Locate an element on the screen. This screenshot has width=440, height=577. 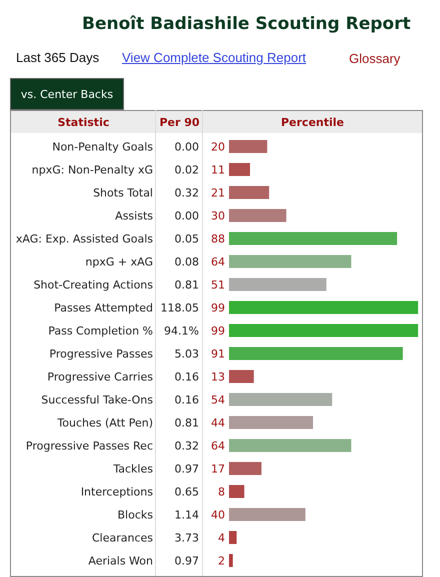
text: Per 90 is located at coordinates (179, 123).